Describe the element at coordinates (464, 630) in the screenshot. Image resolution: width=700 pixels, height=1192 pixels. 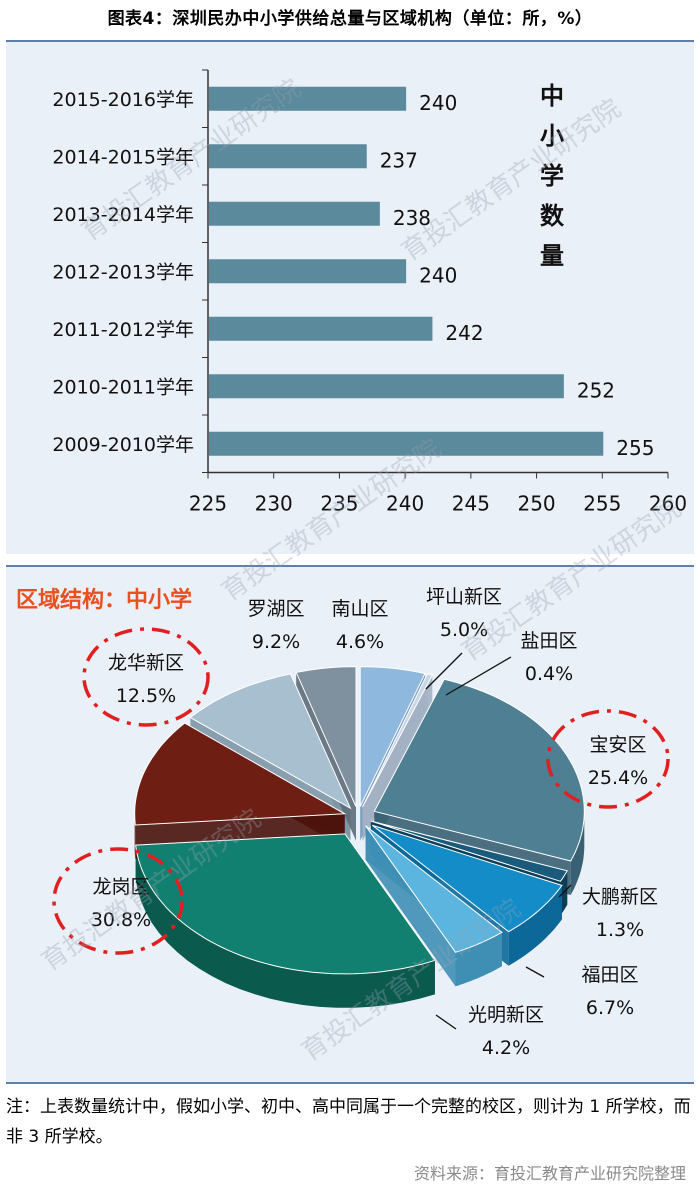
I see `pie-value-label: 5.0%` at that location.